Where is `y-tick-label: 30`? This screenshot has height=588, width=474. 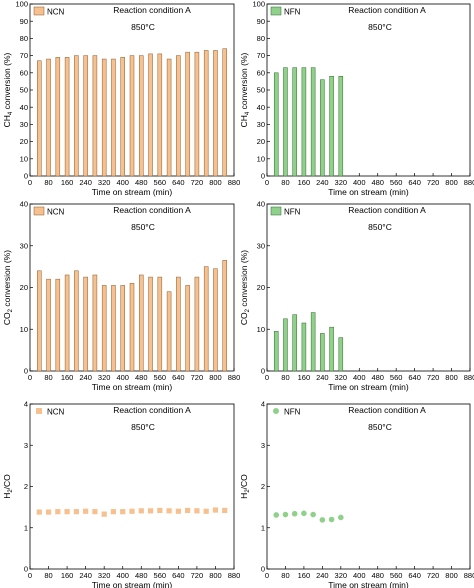 y-tick-label: 30 is located at coordinates (24, 245).